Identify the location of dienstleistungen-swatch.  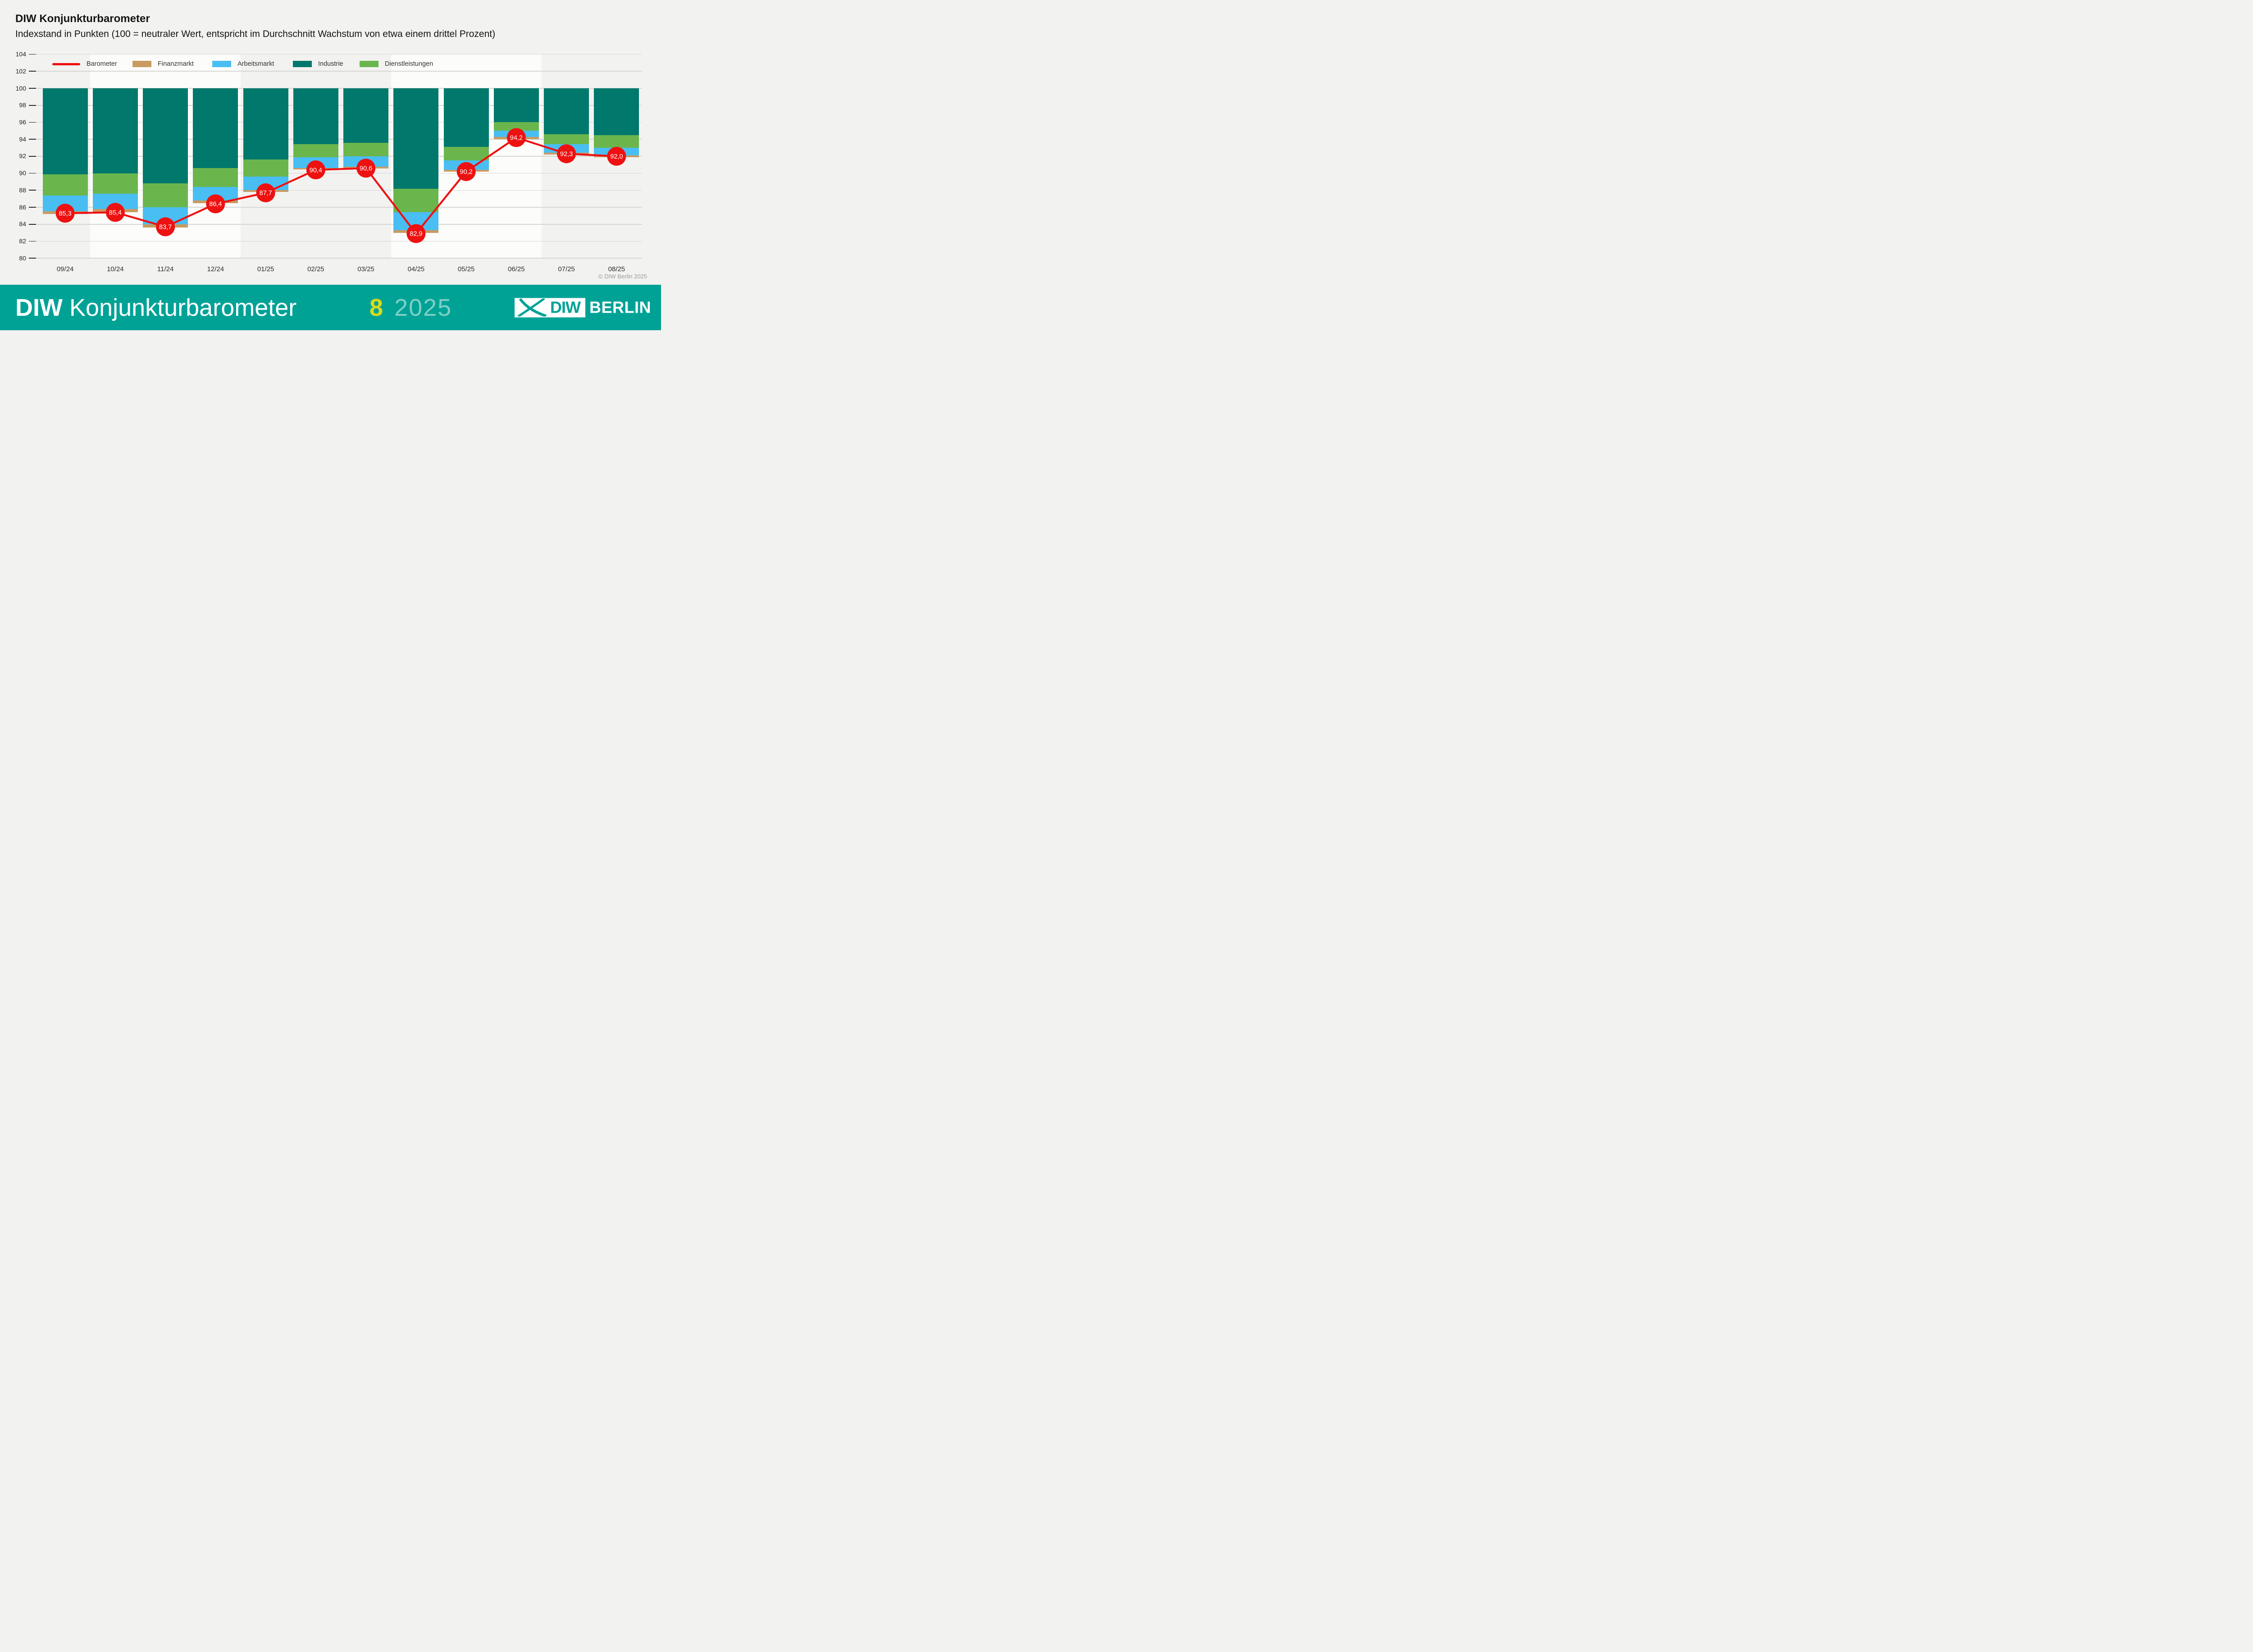
(369, 64).